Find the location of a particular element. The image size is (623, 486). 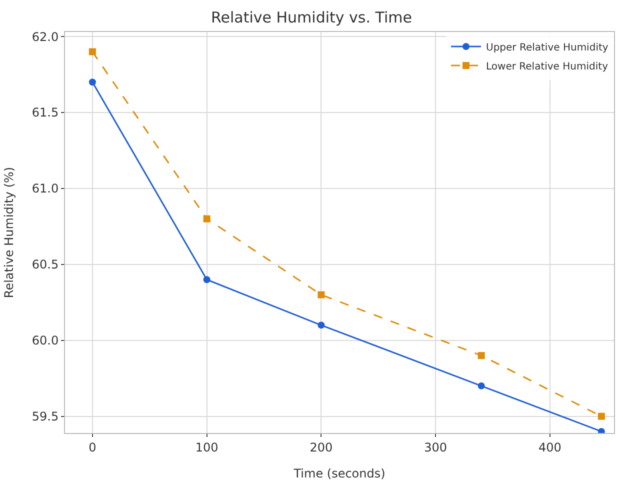

chart-title: Relative Humidity vs. Time is located at coordinates (311, 17).